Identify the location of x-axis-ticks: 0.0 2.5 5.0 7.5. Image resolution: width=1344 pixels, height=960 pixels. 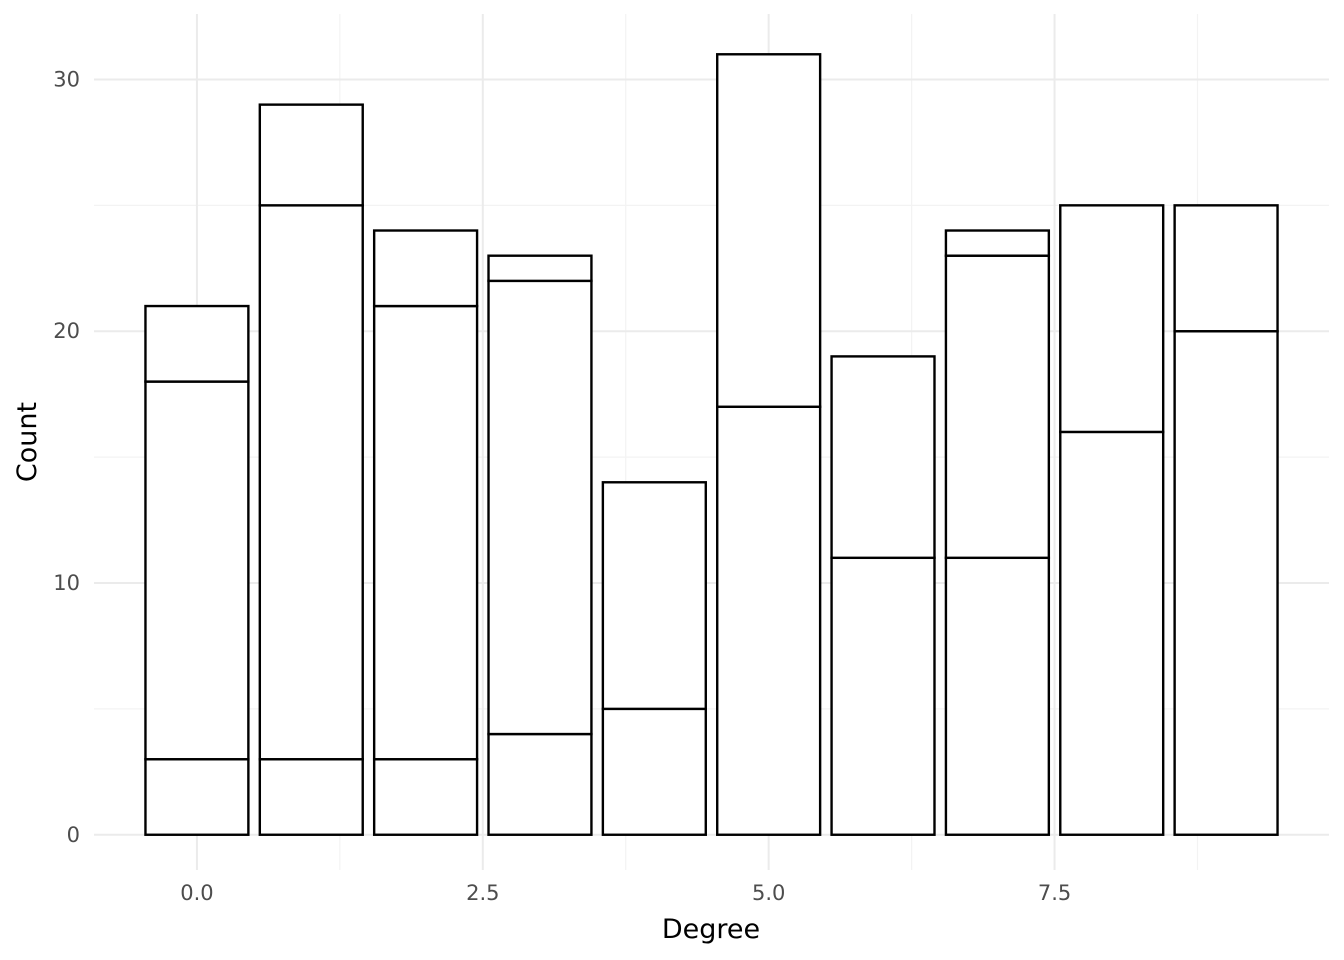
(625, 893).